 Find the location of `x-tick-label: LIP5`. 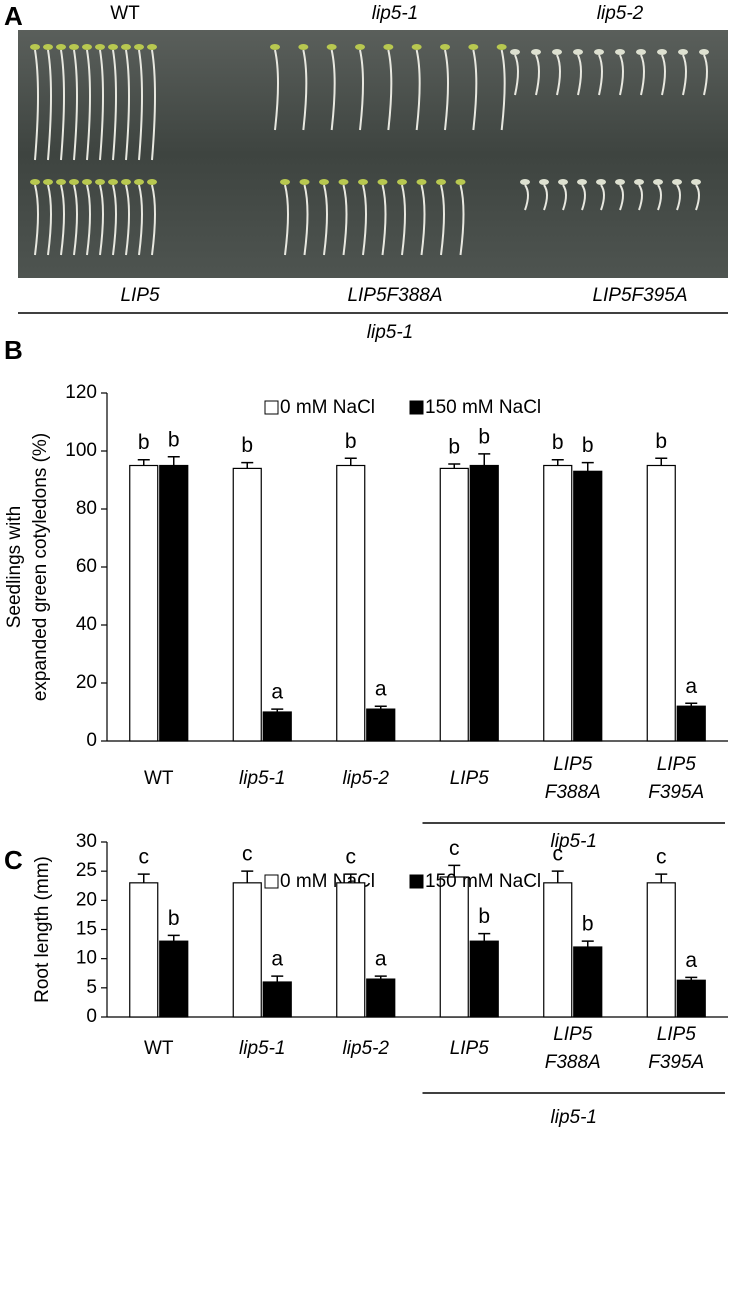

x-tick-label: LIP5 is located at coordinates (469, 1048).